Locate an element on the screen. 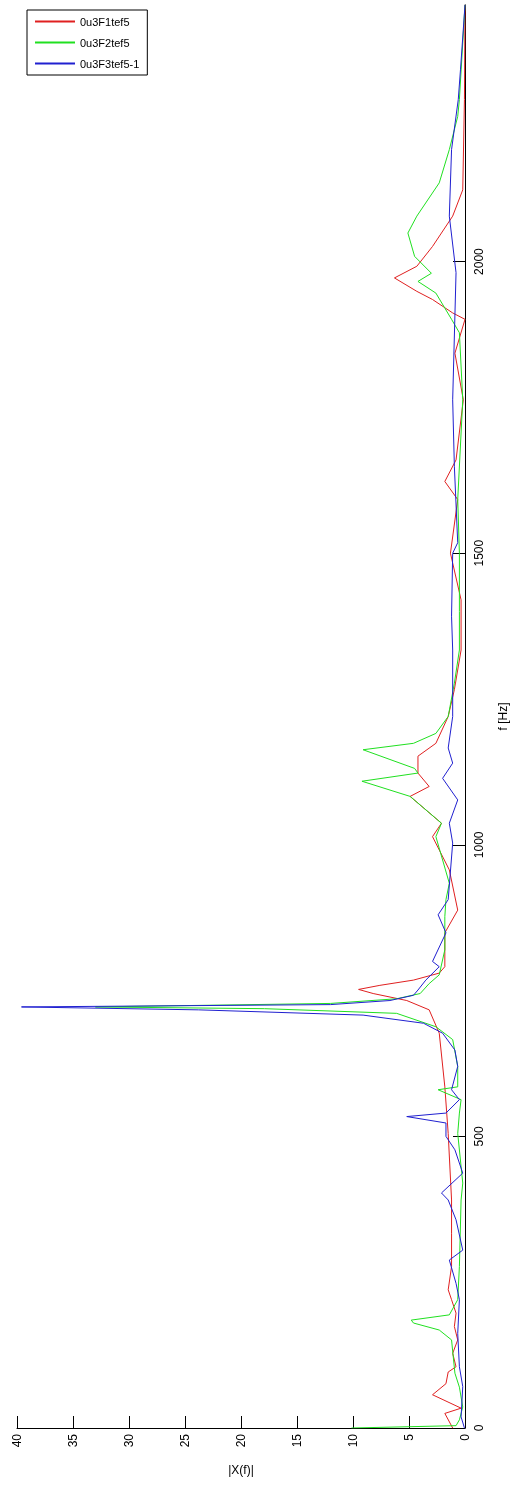  legend-label: 0u3F2tef5 is located at coordinates (105, 42).